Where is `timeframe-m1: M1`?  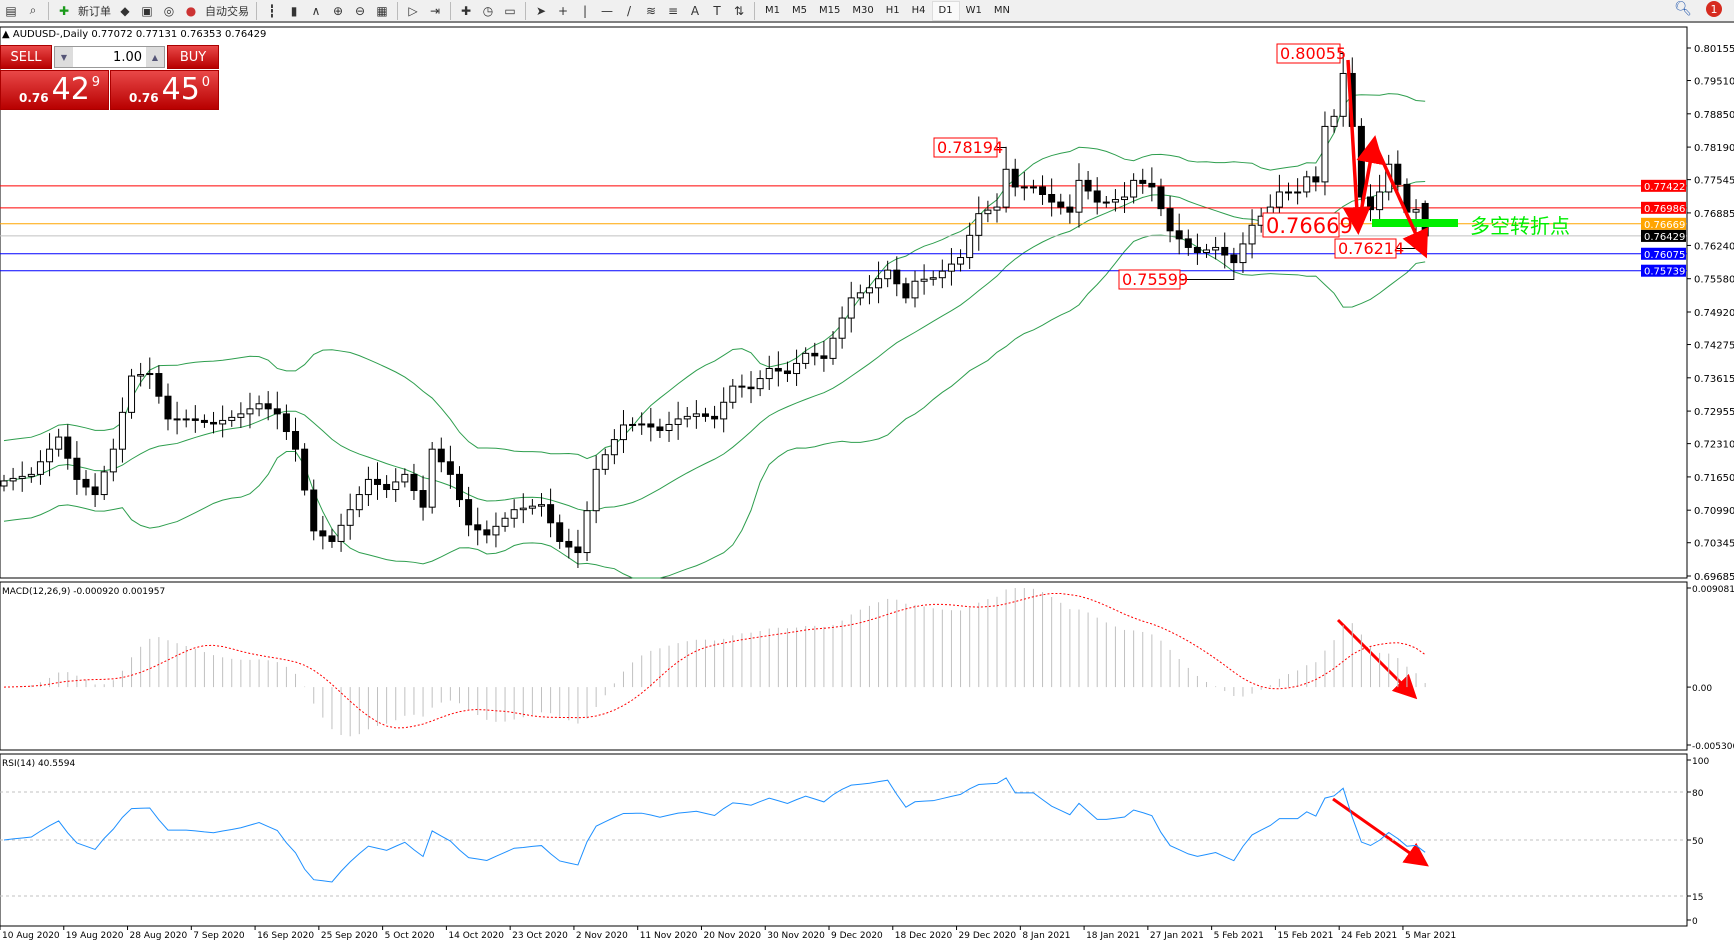
timeframe-m1: M1 is located at coordinates (772, 10).